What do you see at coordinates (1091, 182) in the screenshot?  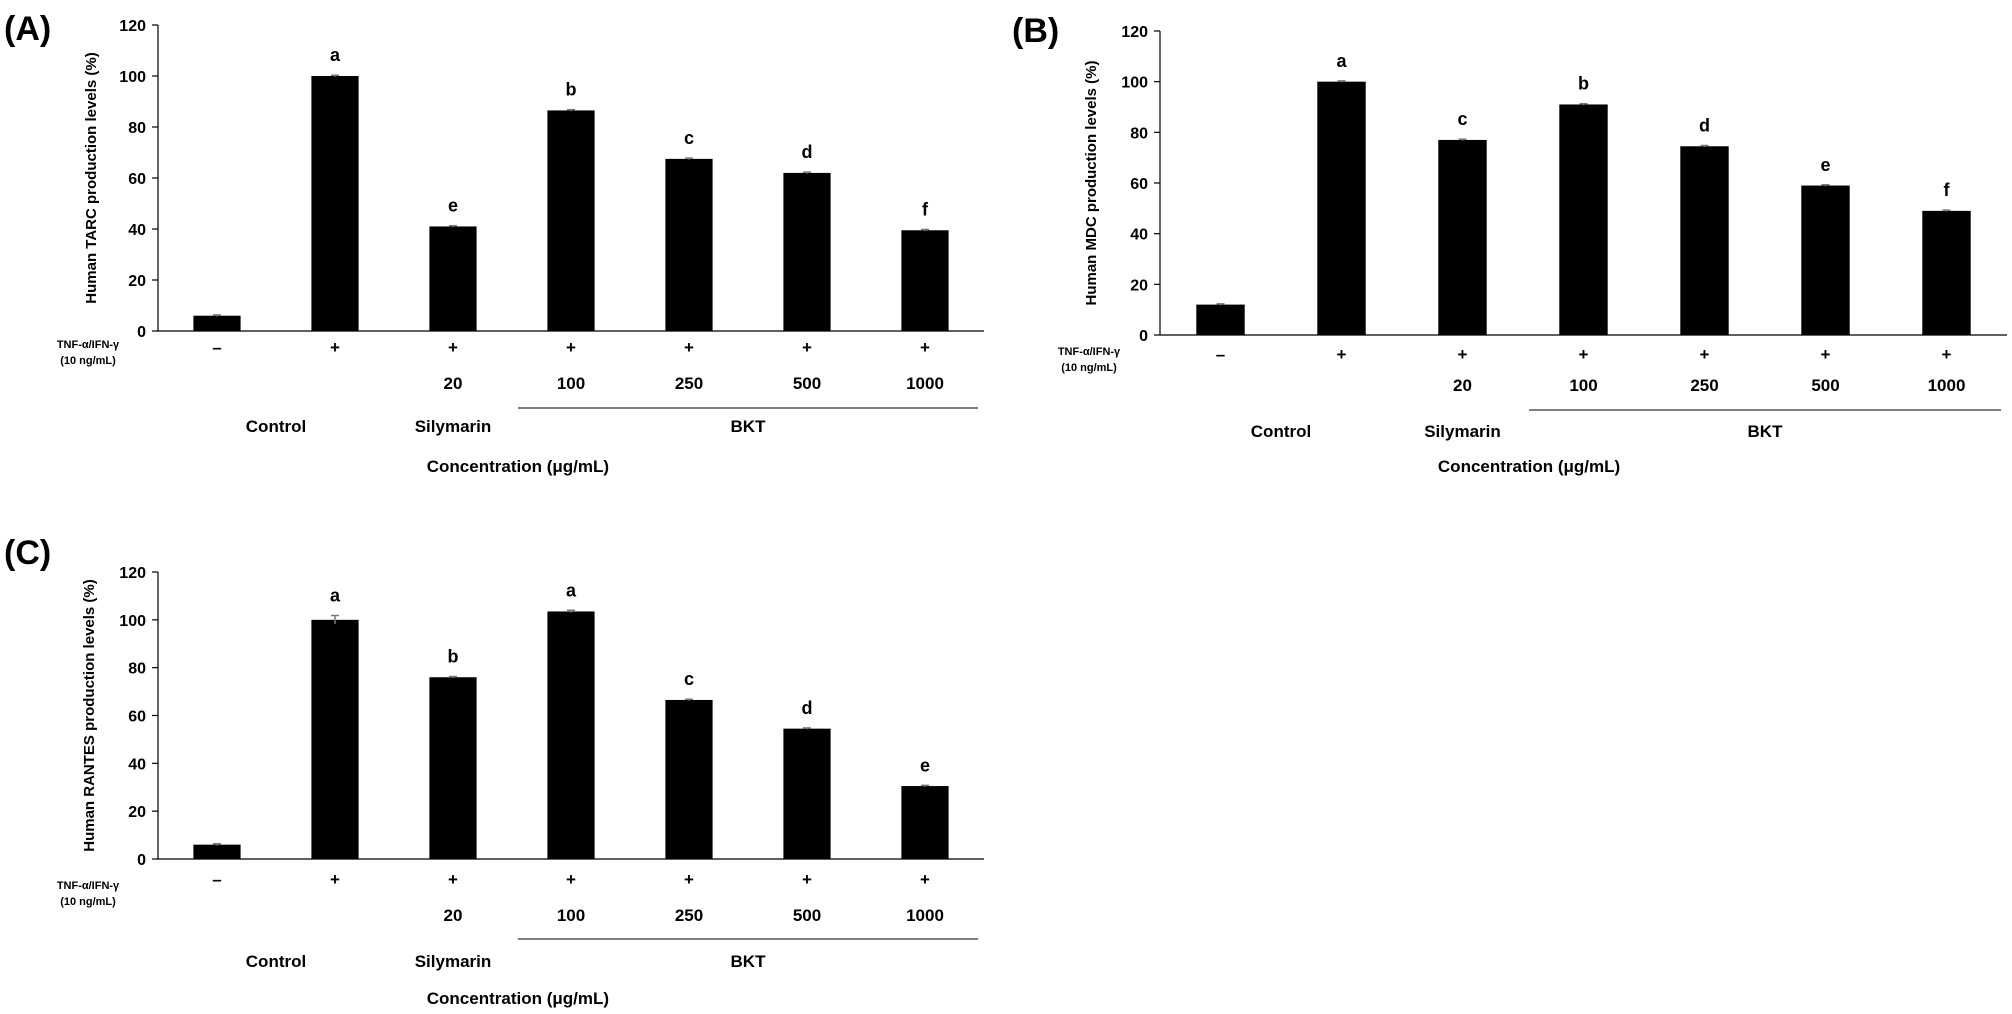 I see `y-axis-label: Human MDC production levels (%)` at bounding box center [1091, 182].